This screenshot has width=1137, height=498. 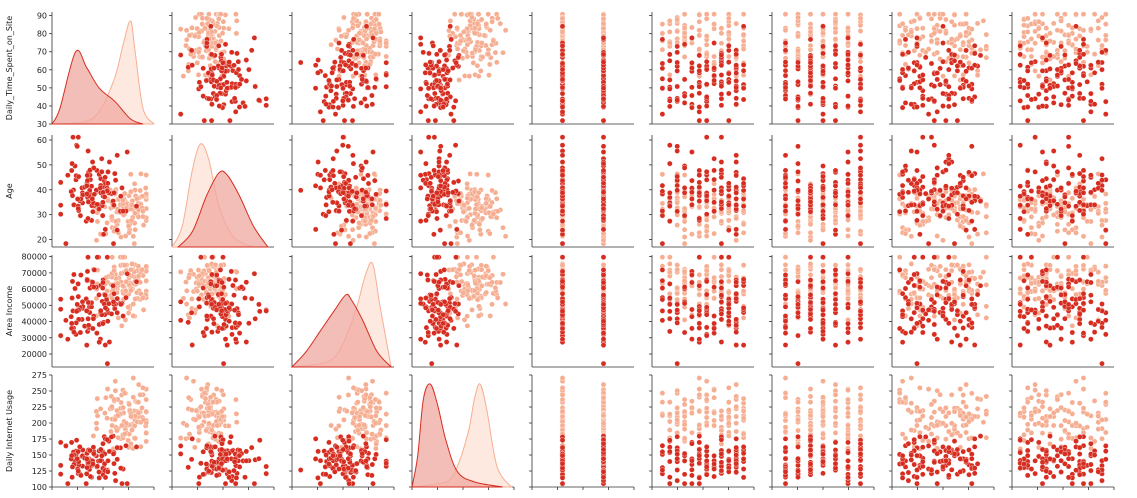 What do you see at coordinates (221, 191) in the screenshot?
I see `panel-r1-c1` at bounding box center [221, 191].